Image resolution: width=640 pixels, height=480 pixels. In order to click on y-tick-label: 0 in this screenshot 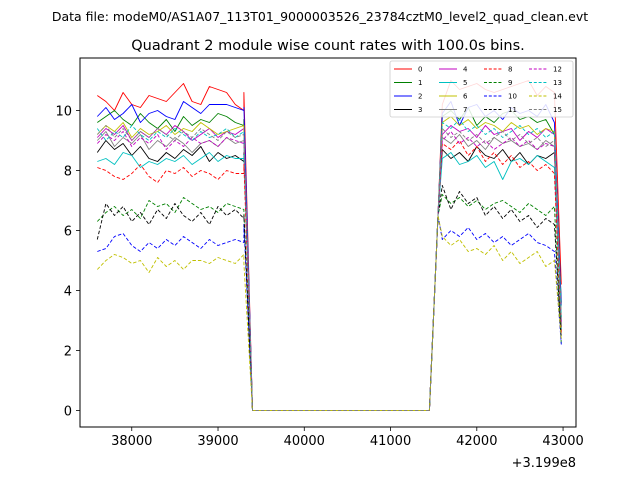, I will do `click(68, 412)`.